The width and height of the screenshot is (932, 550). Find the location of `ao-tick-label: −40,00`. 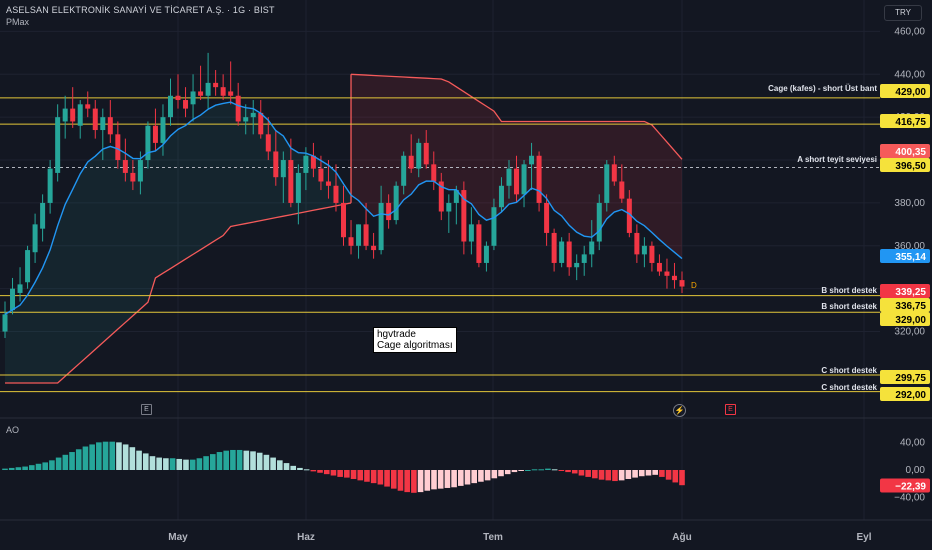

ao-tick-label: −40,00 is located at coordinates (909, 498).